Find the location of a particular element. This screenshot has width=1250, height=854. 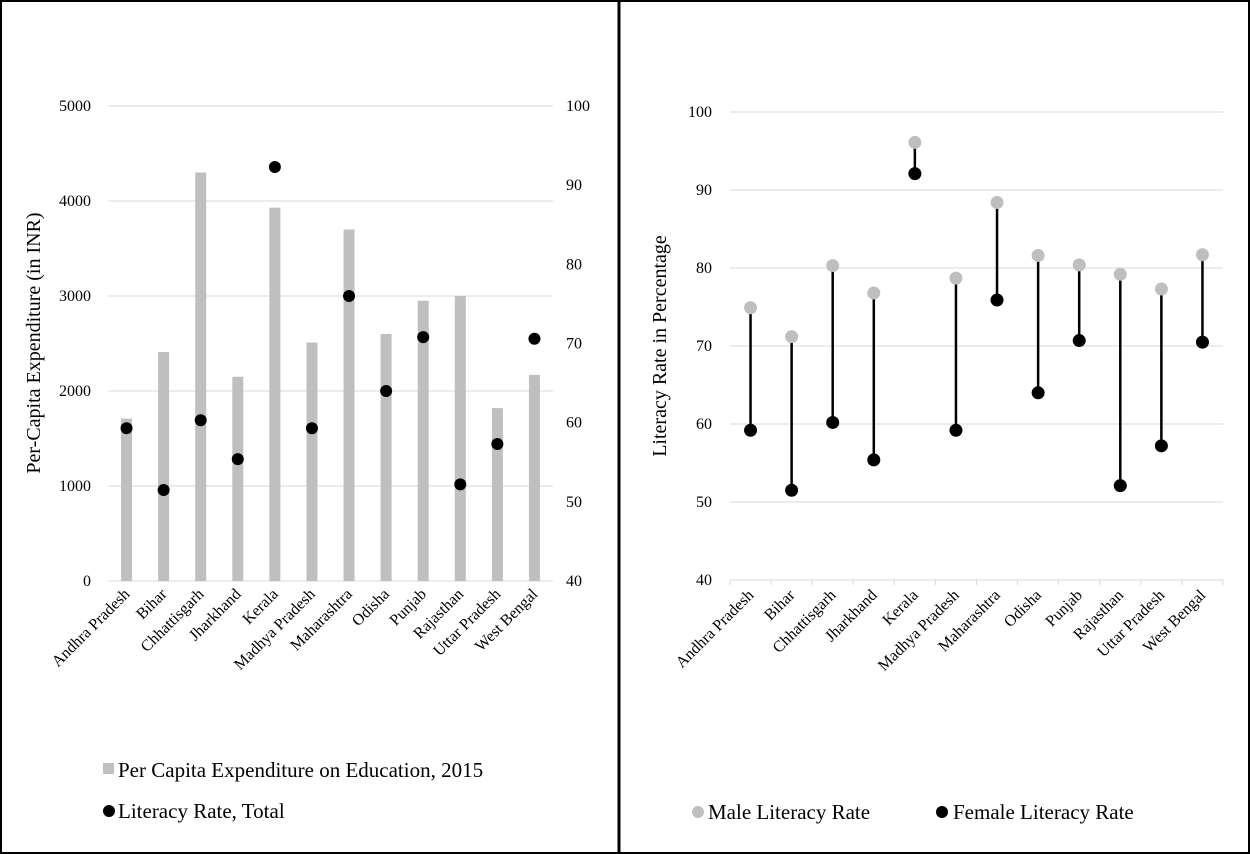

literacy-marker-maharashtra is located at coordinates (349, 296).